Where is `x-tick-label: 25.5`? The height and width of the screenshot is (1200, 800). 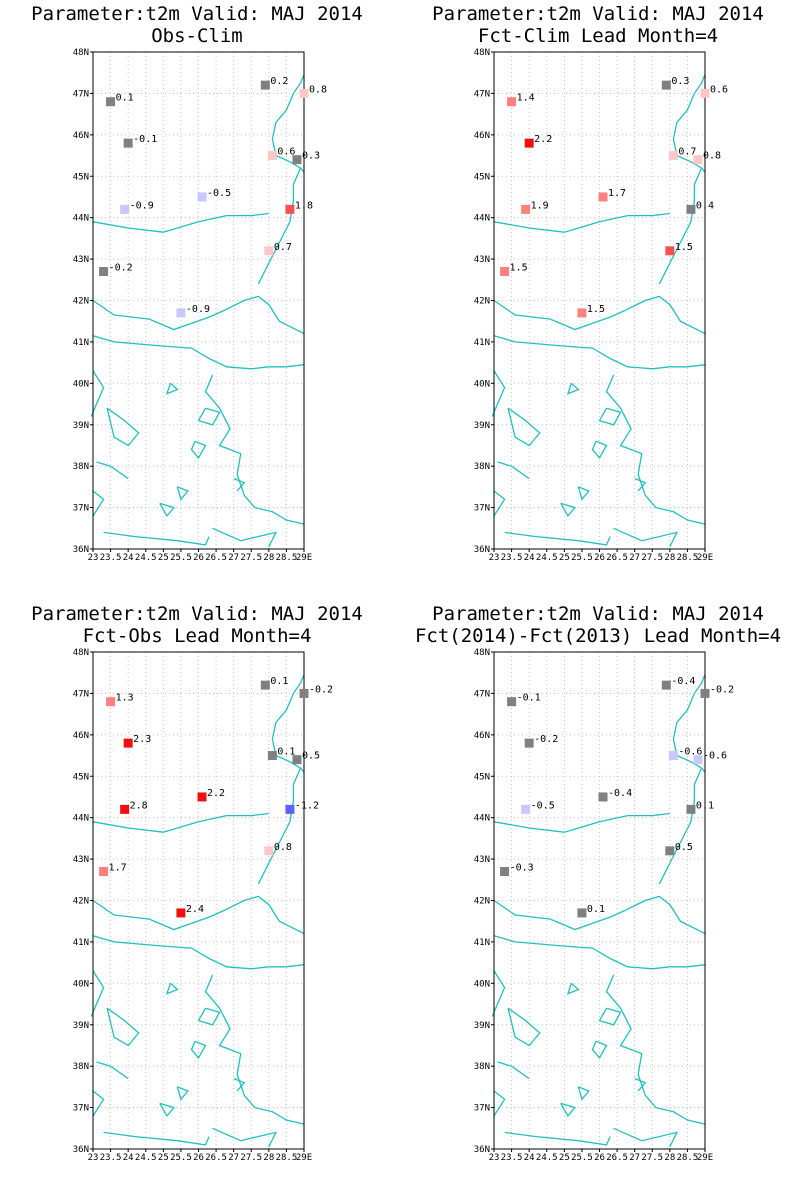 x-tick-label: 25.5 is located at coordinates (181, 558).